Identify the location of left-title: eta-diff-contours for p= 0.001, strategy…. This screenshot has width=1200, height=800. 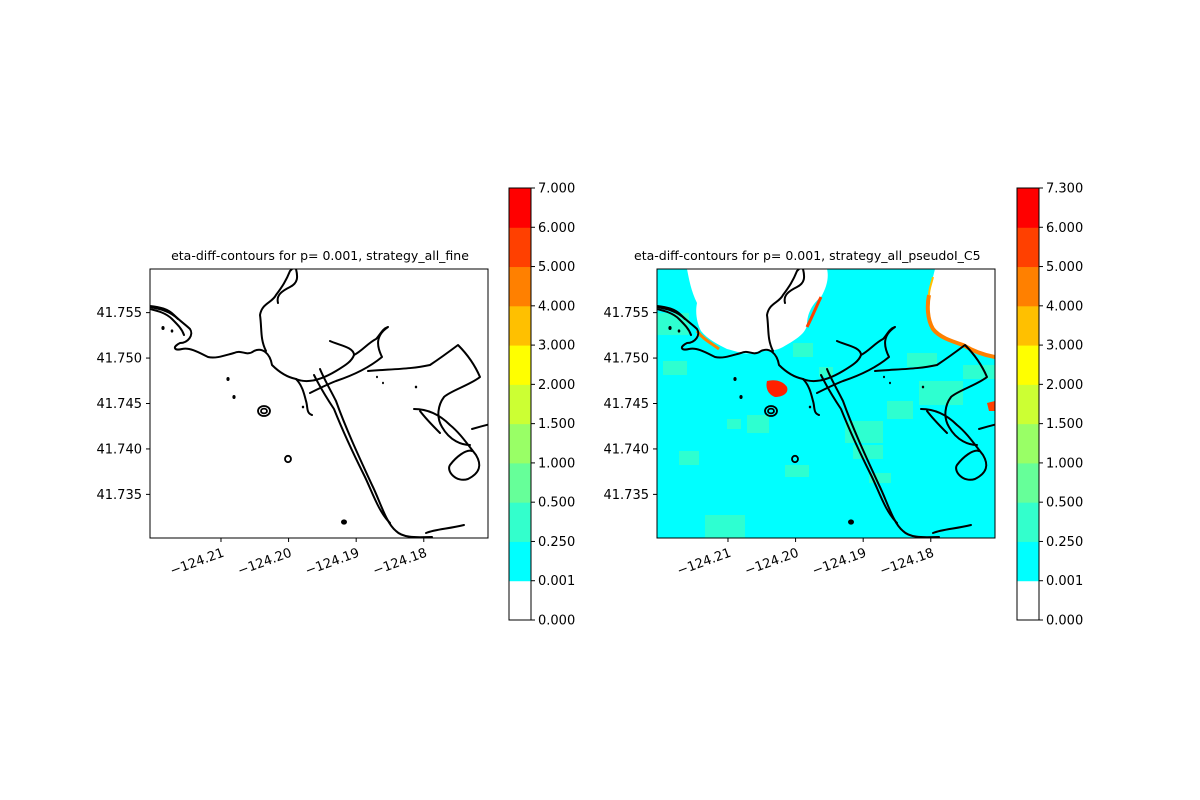
(320, 255).